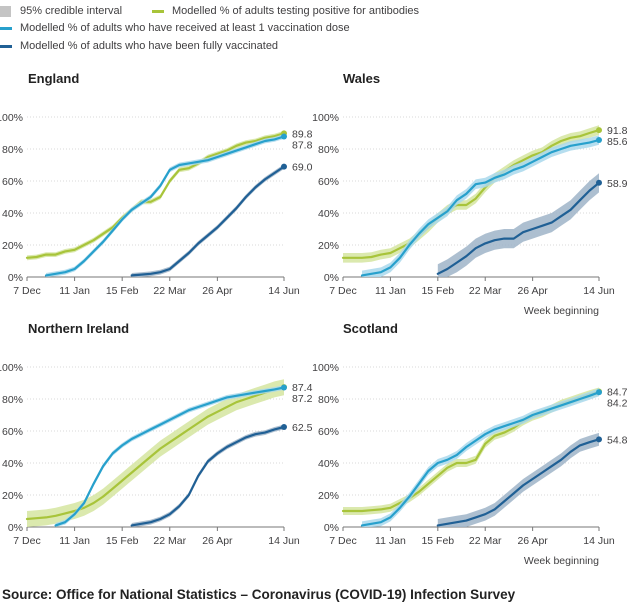 The width and height of the screenshot is (638, 610). Describe the element at coordinates (5, 11) in the screenshot. I see `ci-swatch` at that location.